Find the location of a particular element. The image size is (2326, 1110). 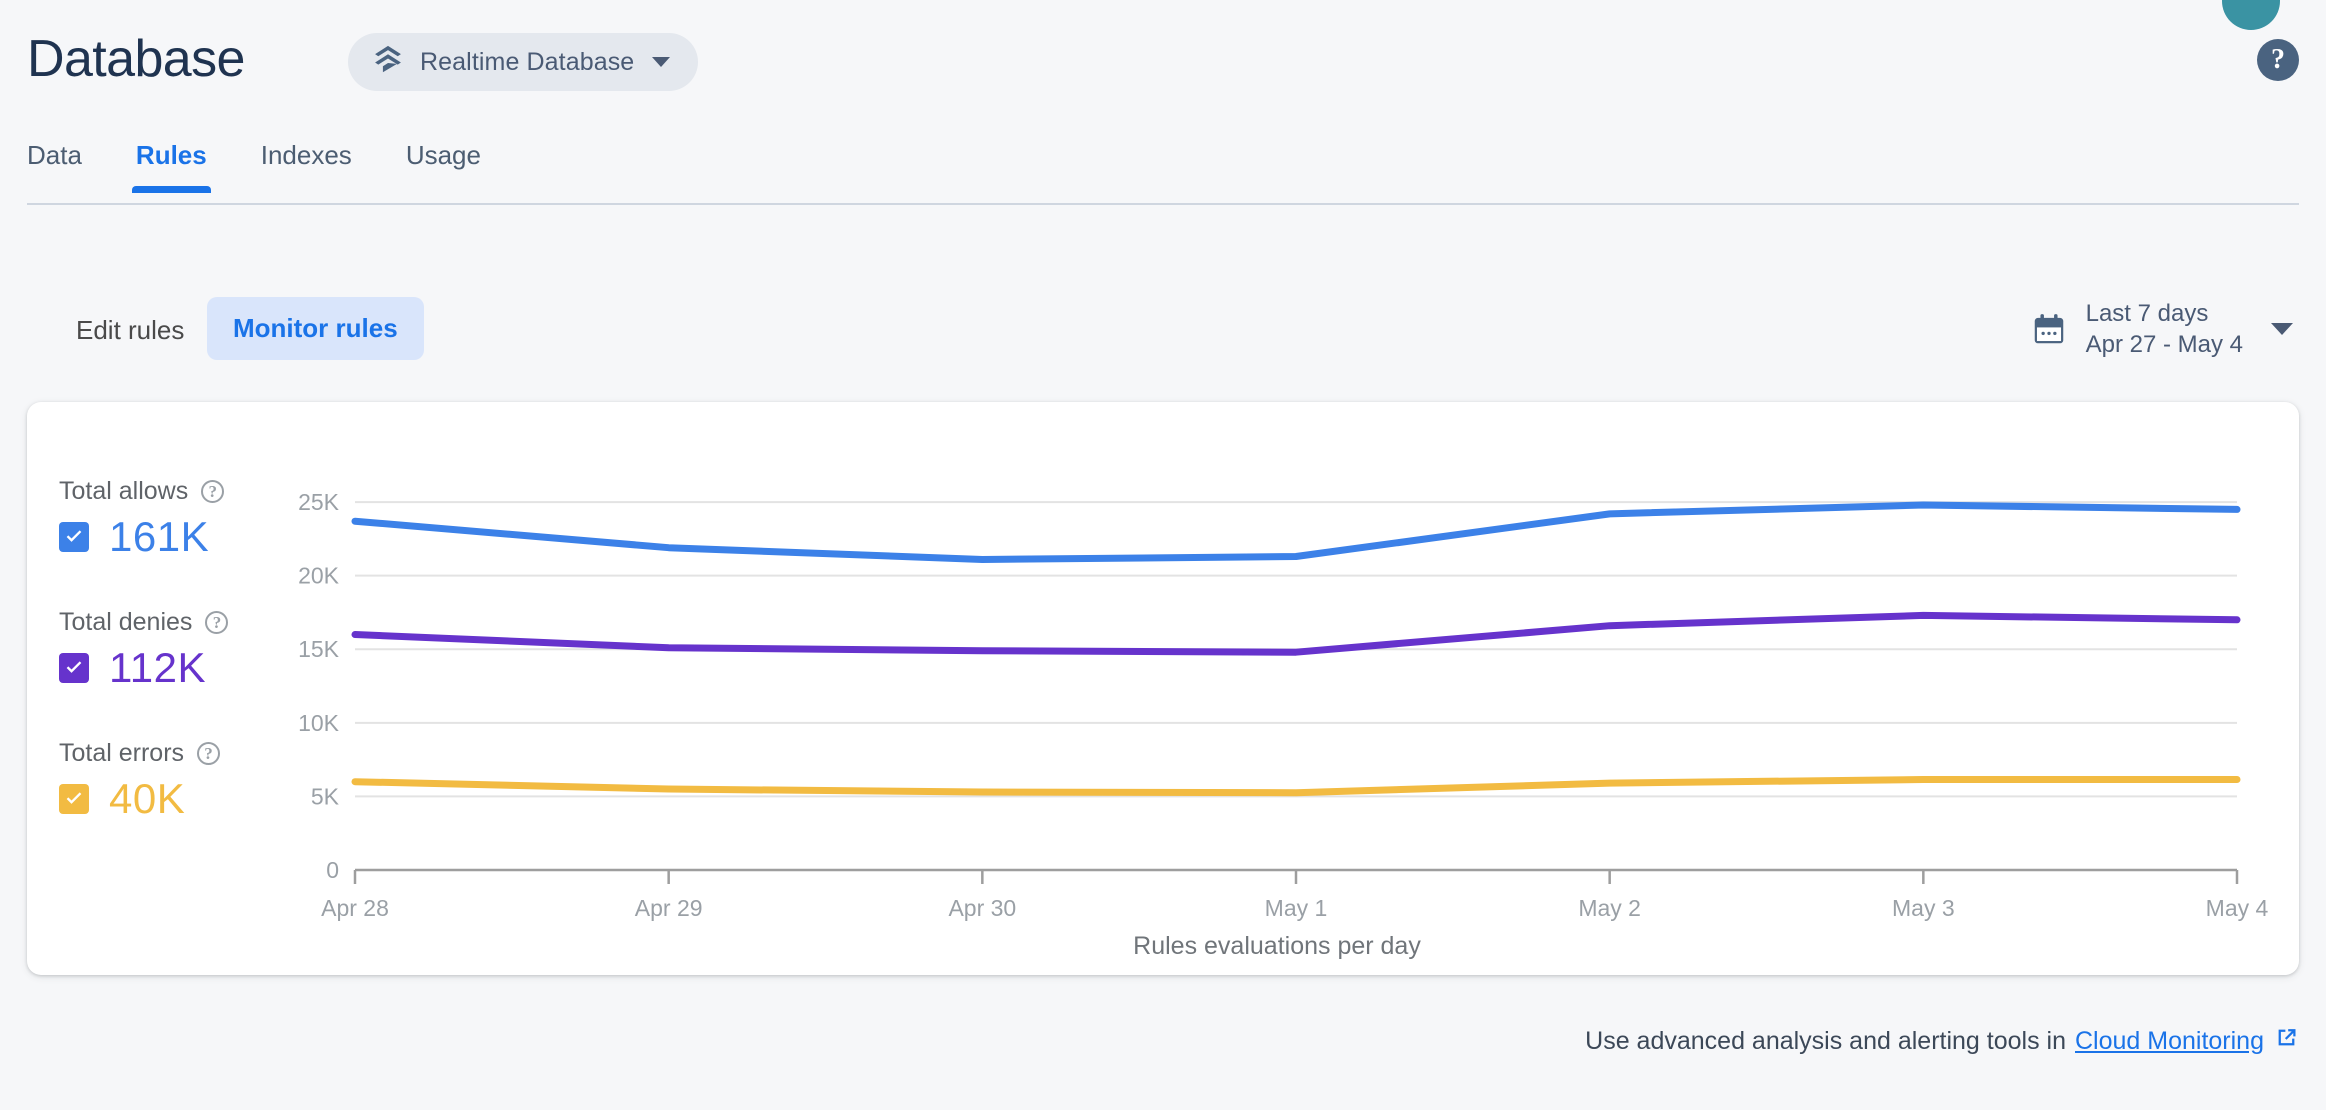

chart-x-caption: Rules evaluations per day is located at coordinates (1277, 946).